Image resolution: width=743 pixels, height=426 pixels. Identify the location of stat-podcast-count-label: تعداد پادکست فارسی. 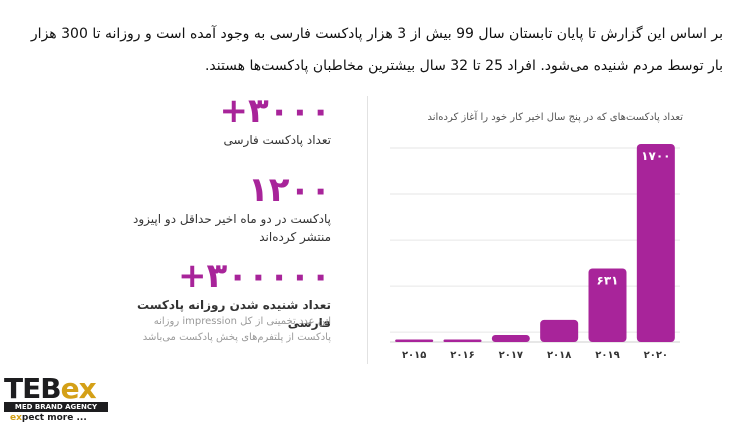
(277, 140).